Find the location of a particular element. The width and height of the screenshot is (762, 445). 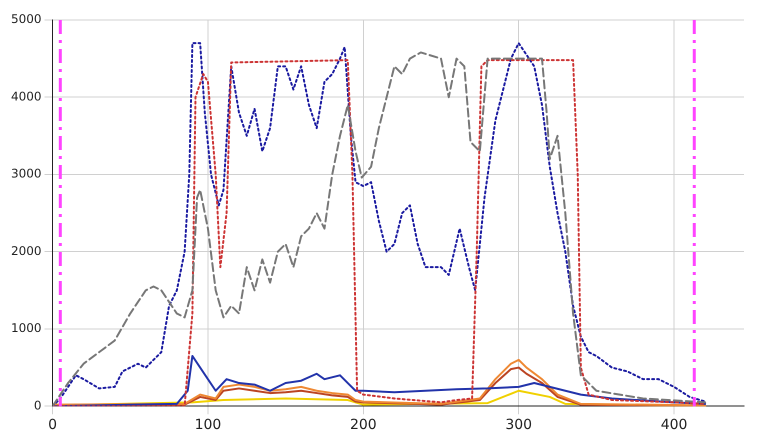

y-tick-label: 0 is located at coordinates (38, 405).